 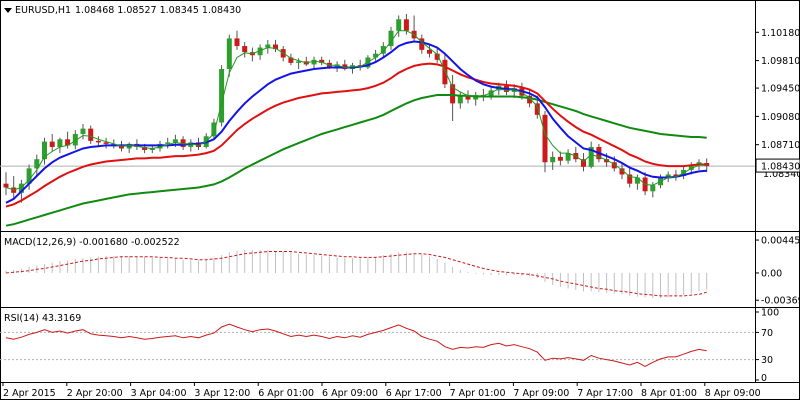 What do you see at coordinates (767, 360) in the screenshot?
I see `rsi-tick-label: 30` at bounding box center [767, 360].